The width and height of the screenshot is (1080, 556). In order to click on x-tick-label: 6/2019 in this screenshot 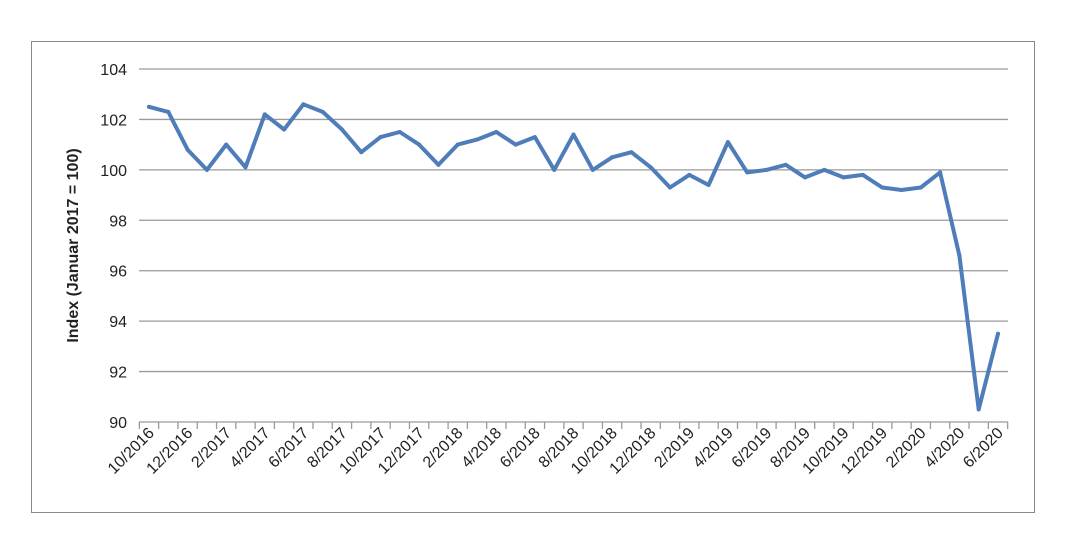, I will do `click(752, 448)`.